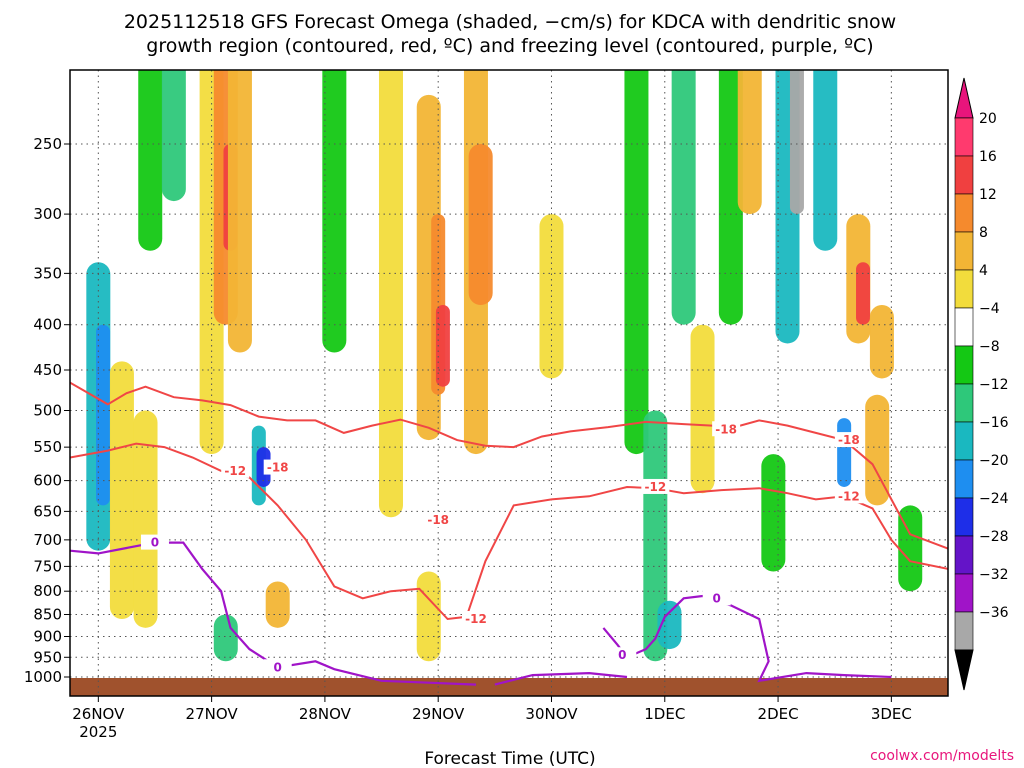 This screenshot has width=1024, height=768. What do you see at coordinates (989, 347) in the screenshot?
I see `colorbar-tick-label: −8` at bounding box center [989, 347].